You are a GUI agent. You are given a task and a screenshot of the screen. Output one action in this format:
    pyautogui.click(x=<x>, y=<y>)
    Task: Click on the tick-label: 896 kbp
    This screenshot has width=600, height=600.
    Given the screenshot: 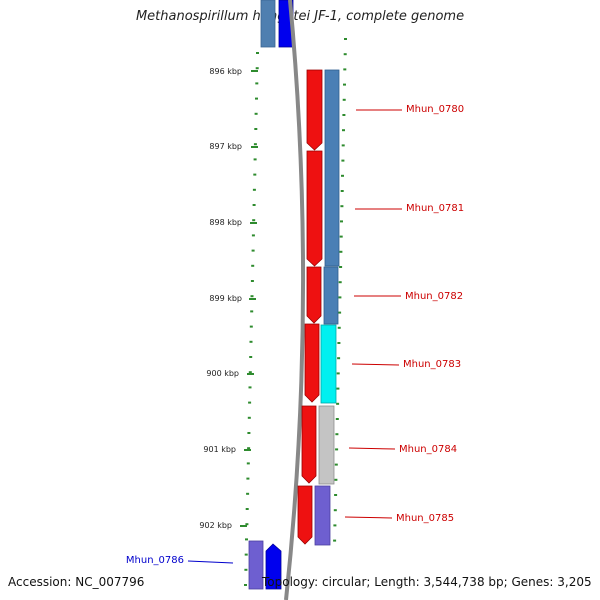 What is the action you would take?
    pyautogui.click(x=225, y=71)
    